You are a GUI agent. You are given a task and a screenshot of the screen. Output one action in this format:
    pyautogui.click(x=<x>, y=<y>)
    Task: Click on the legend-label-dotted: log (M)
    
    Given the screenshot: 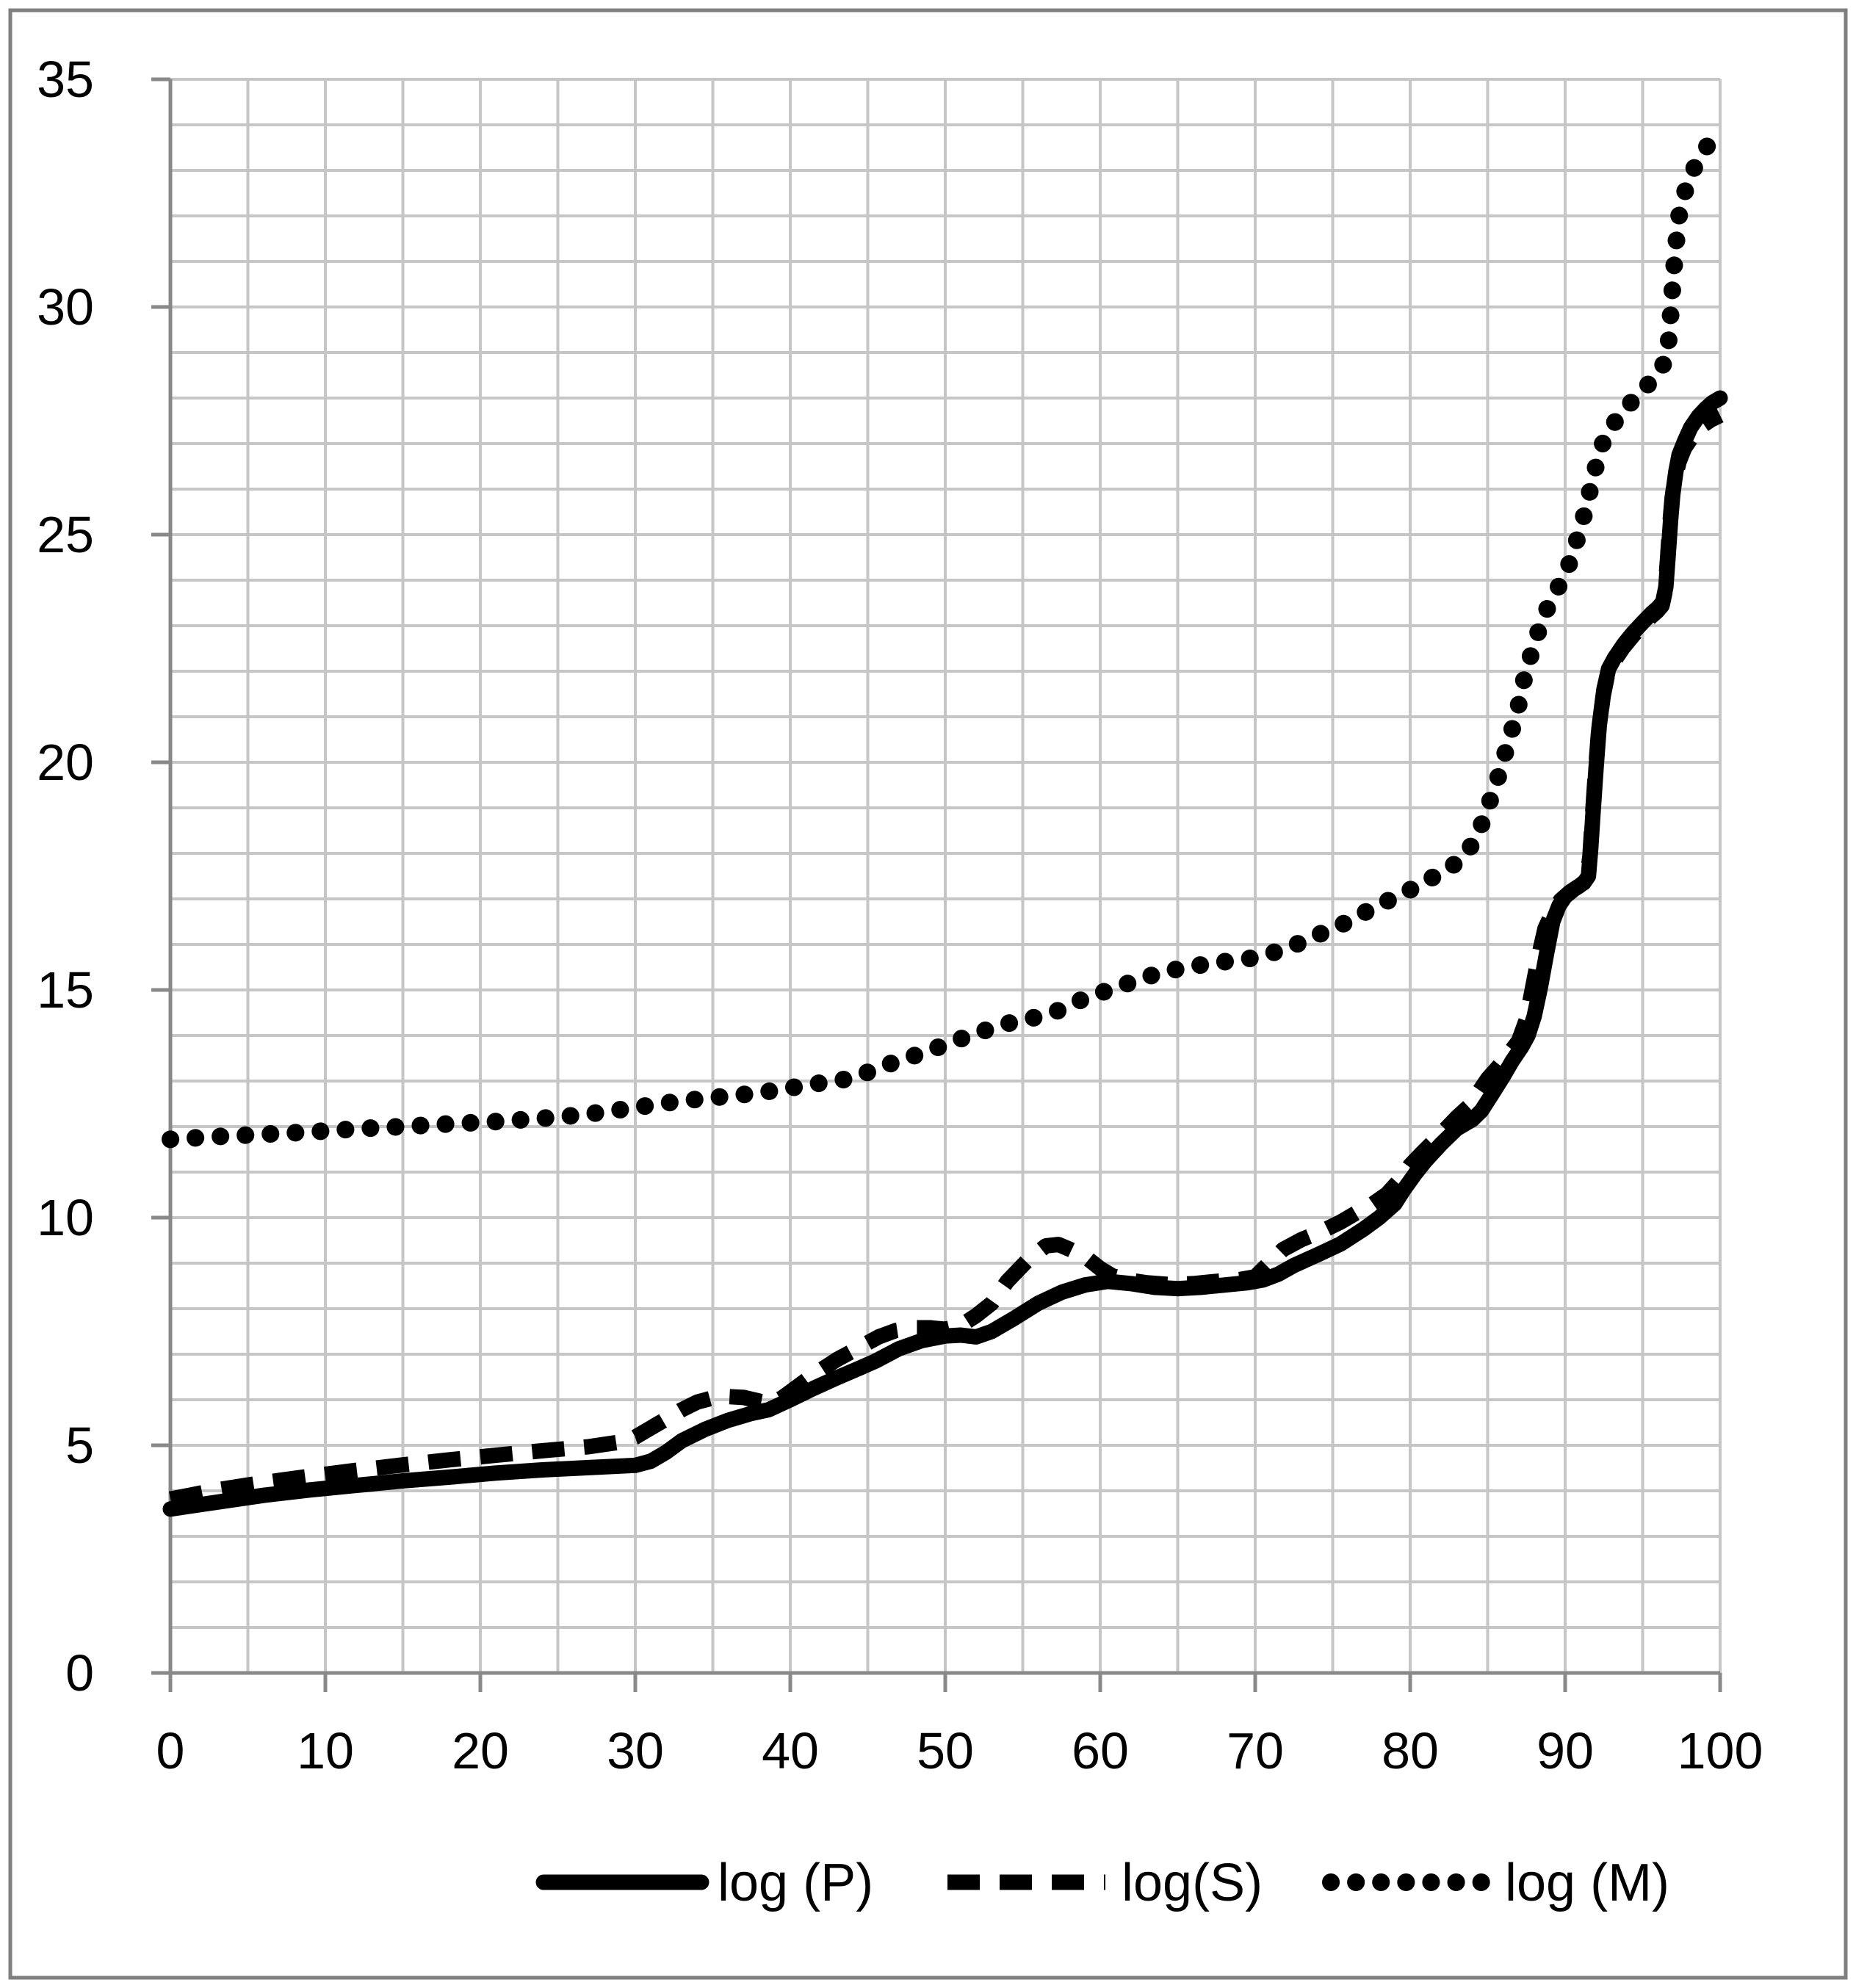 What is the action you would take?
    pyautogui.click(x=1587, y=1883)
    